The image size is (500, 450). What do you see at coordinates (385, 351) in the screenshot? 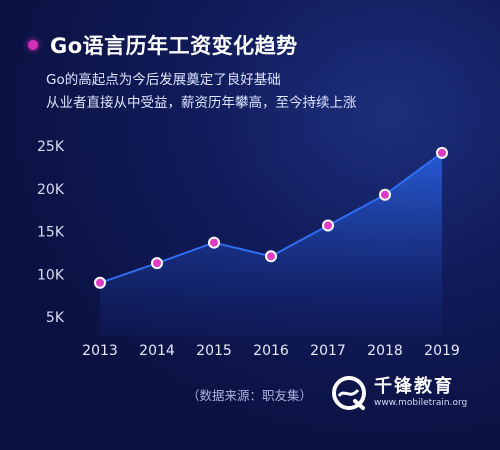
I see `x-tick-label: 2018` at bounding box center [385, 351].